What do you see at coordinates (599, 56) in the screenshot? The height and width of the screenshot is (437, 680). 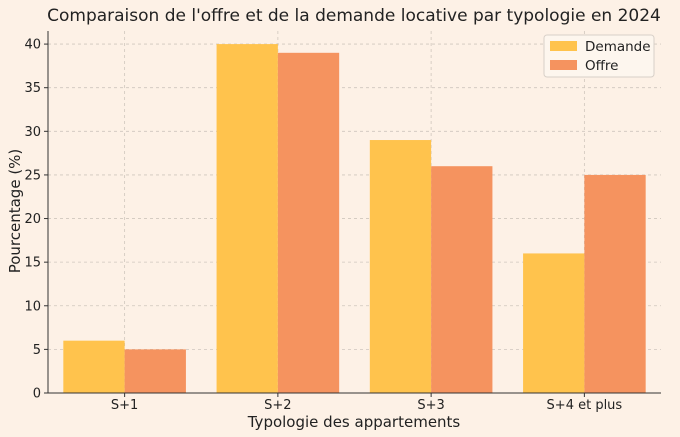 I see `legend: Demande Offre` at bounding box center [599, 56].